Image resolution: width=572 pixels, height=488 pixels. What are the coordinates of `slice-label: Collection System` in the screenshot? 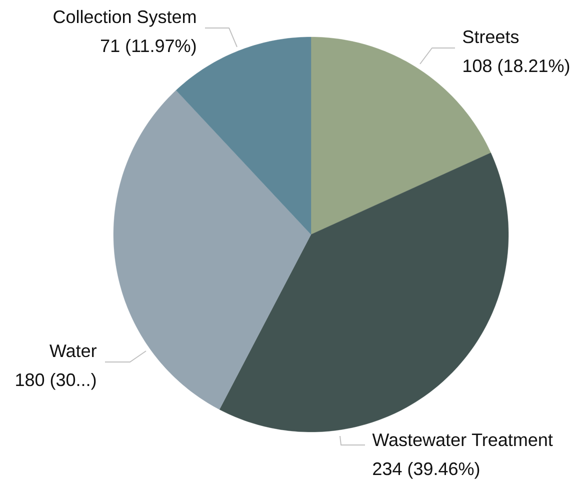 It's located at (125, 18).